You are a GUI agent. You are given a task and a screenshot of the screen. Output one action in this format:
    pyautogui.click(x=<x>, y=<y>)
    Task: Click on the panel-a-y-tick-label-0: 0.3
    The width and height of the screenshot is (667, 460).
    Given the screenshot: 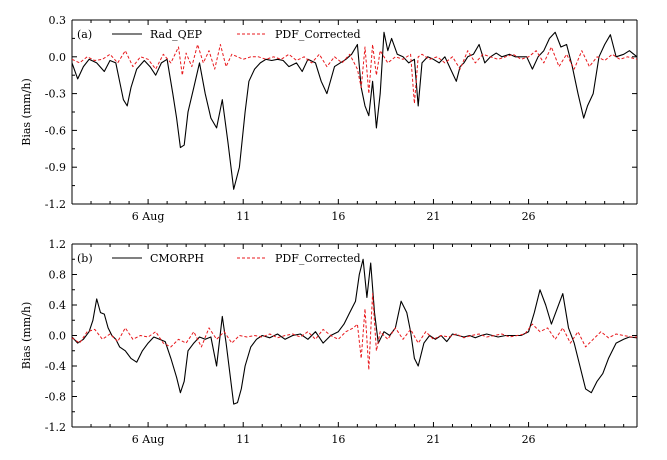 What is the action you would take?
    pyautogui.click(x=58, y=20)
    